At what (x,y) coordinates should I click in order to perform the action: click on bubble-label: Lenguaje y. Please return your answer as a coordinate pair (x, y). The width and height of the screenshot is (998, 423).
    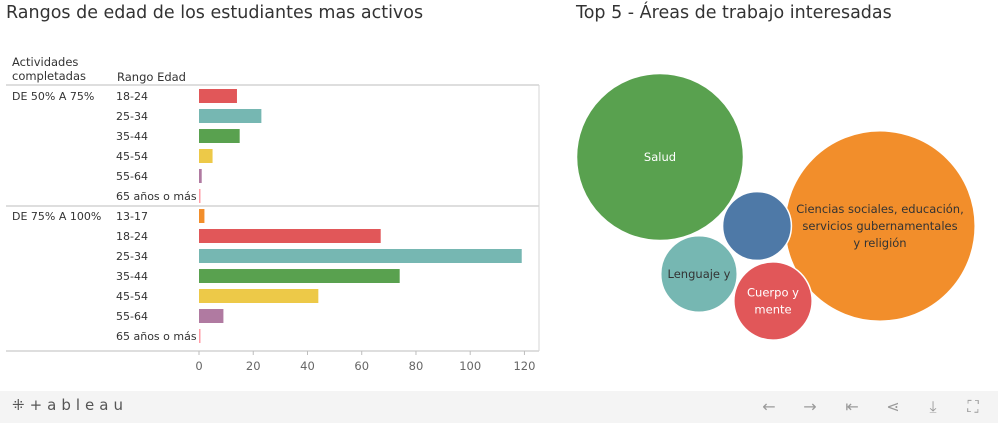
    Looking at the image, I should click on (699, 274).